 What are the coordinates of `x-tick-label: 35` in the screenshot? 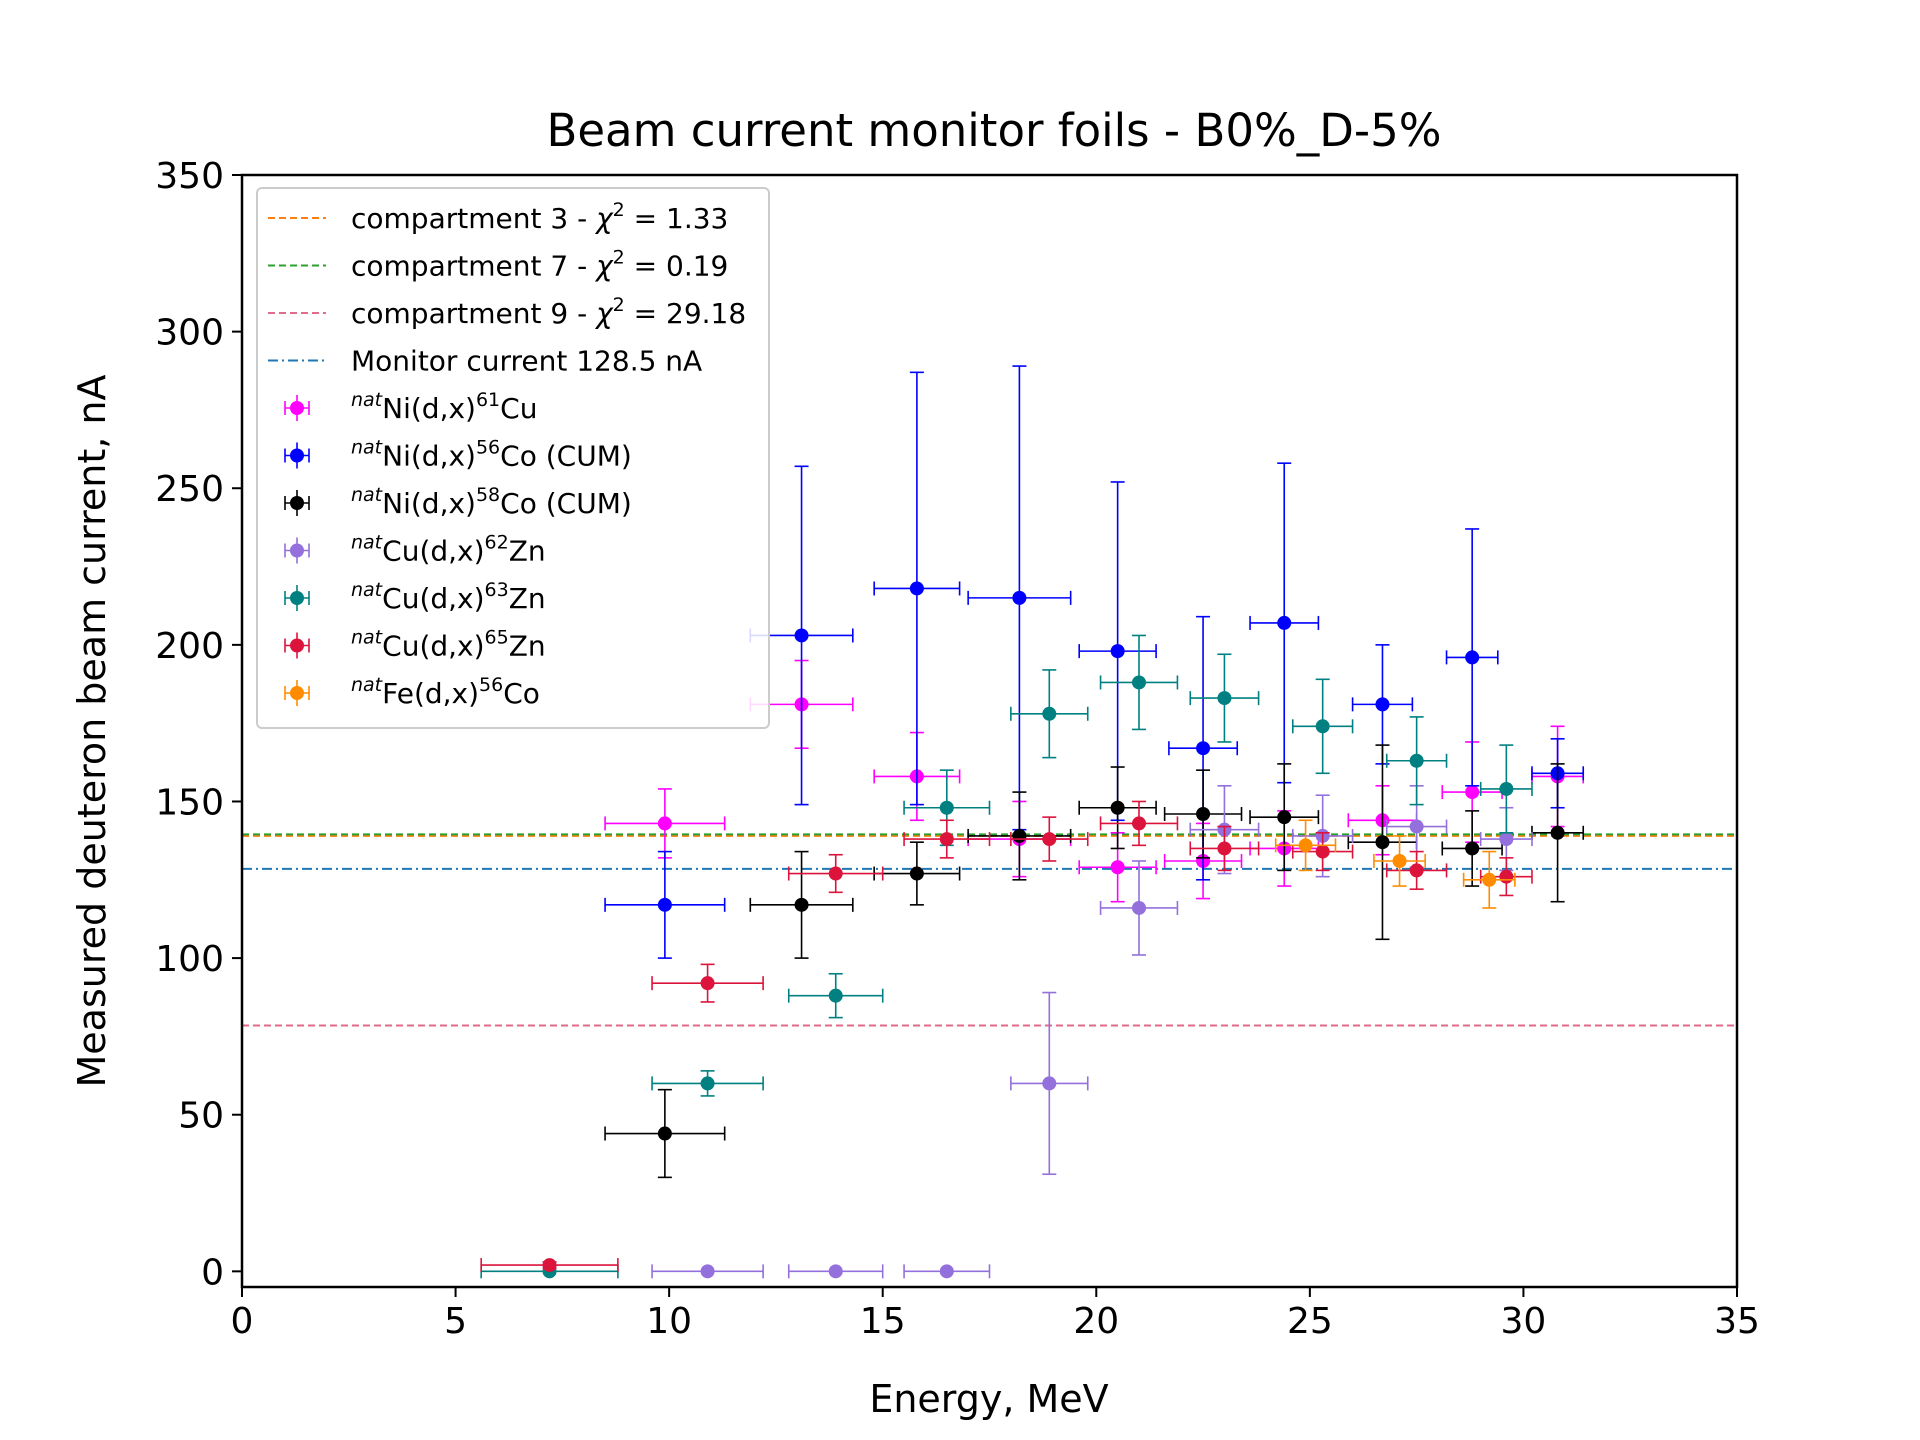 It's located at (1737, 1321).